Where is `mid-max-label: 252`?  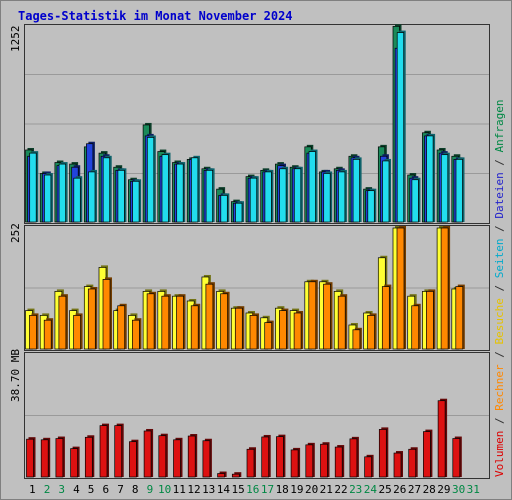
mid-max-label: 252 is located at coordinates (15, 233).